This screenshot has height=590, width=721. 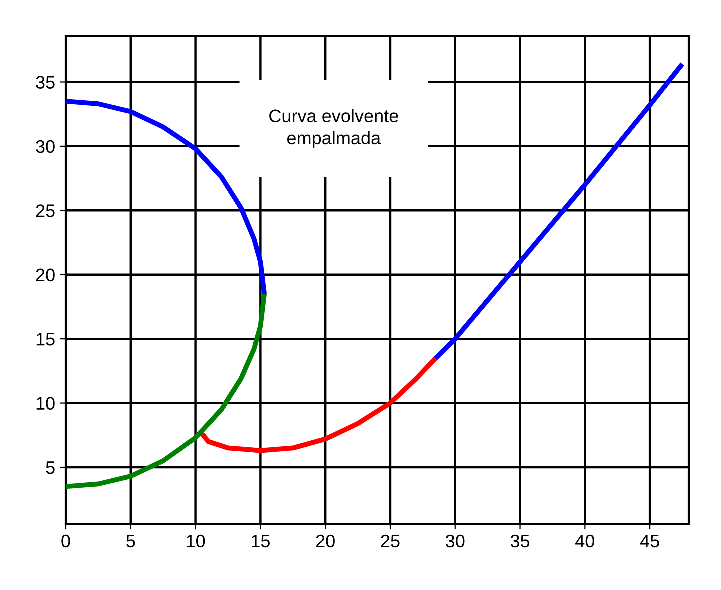 What do you see at coordinates (334, 128) in the screenshot?
I see `annotation: Curva evolvente empalmada` at bounding box center [334, 128].